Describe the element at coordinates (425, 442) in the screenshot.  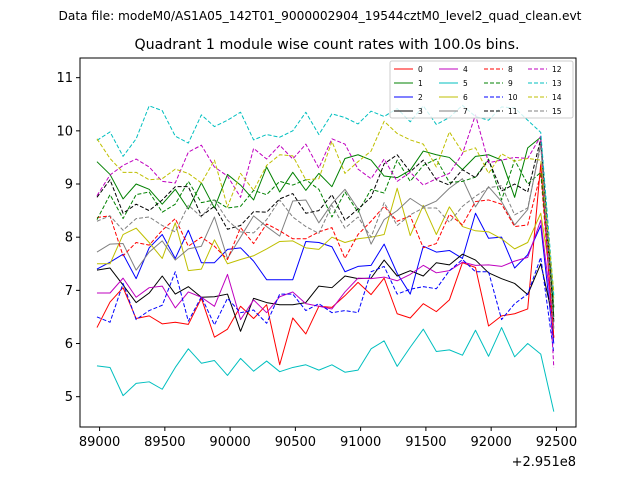
I see `x-tick-label: 91500` at that location.